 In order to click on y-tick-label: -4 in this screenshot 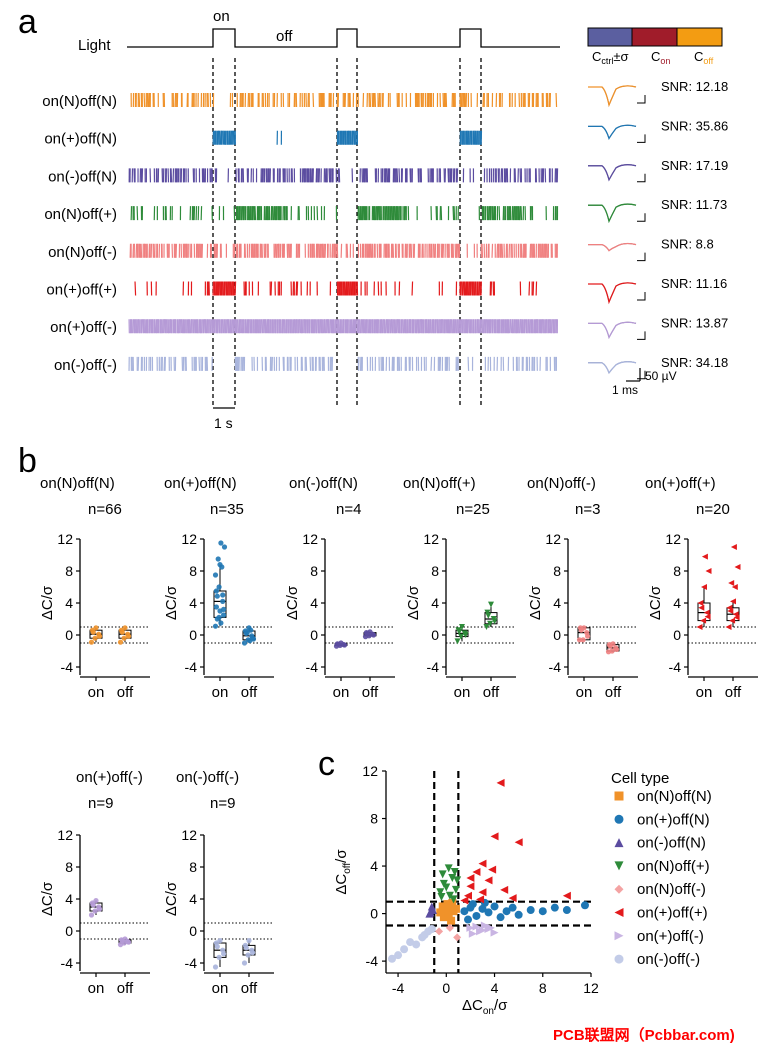, I will do `click(191, 963)`.